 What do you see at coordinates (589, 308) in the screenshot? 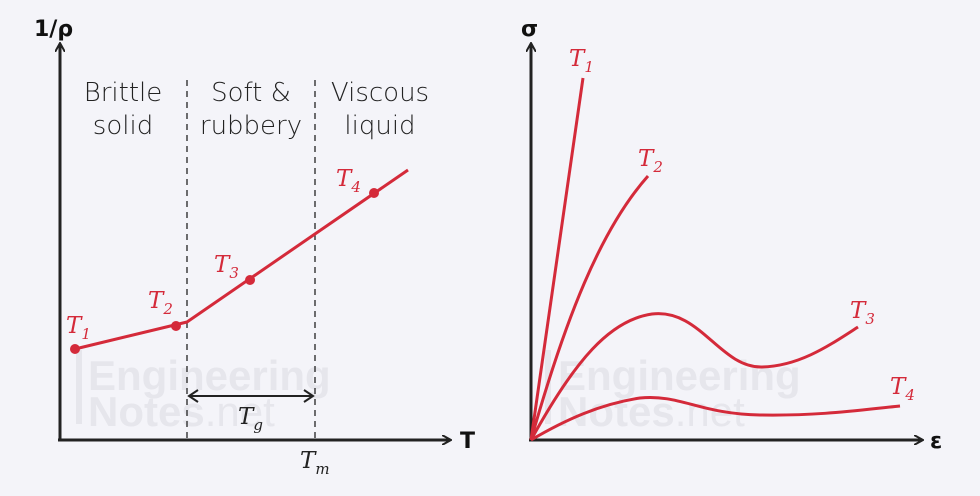
I see `curve-t2` at bounding box center [589, 308].